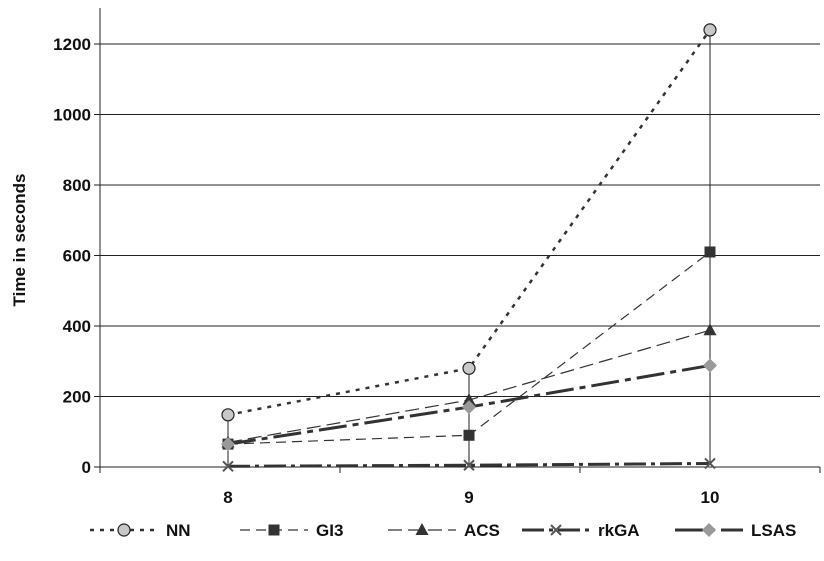  I want to click on y-tick-label: 800, so click(77, 185).